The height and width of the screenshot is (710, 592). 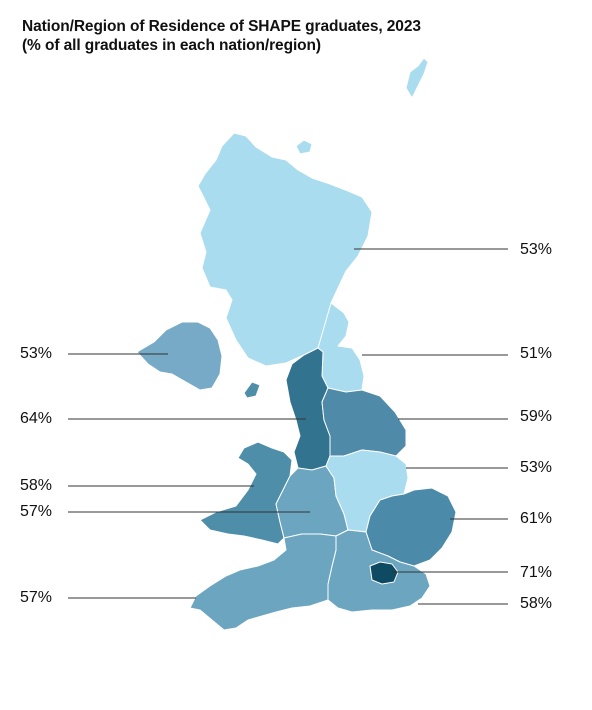 What do you see at coordinates (384, 573) in the screenshot?
I see `region-london` at bounding box center [384, 573].